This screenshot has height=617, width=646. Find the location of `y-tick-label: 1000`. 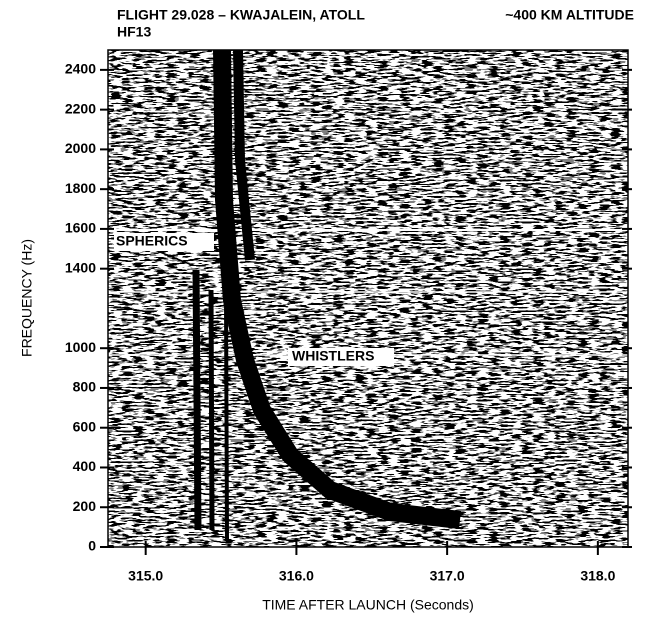

y-tick-label: 1000 is located at coordinates (80, 347).